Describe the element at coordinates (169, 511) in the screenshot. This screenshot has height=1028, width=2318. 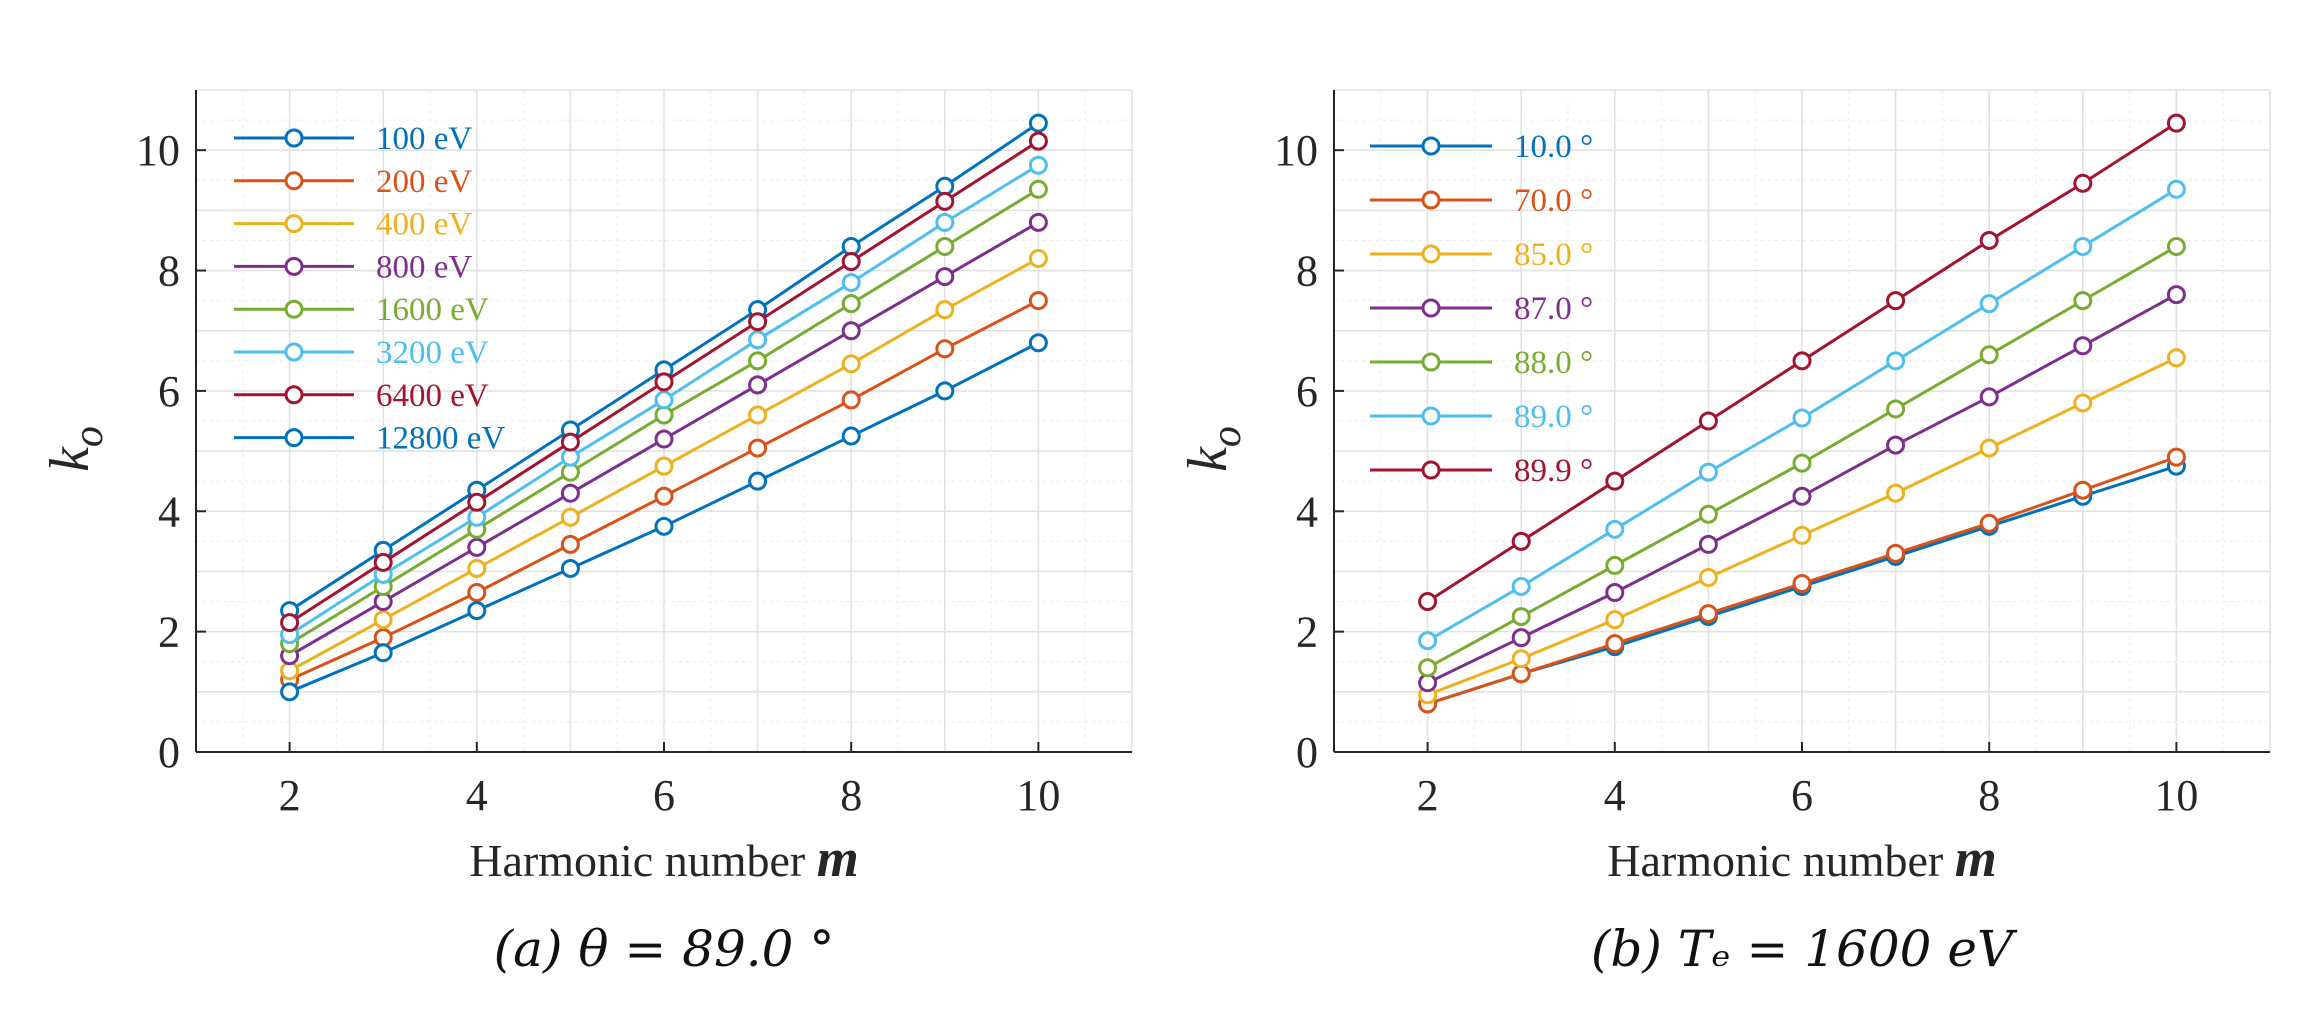
I see `y-tick-label: 4` at that location.